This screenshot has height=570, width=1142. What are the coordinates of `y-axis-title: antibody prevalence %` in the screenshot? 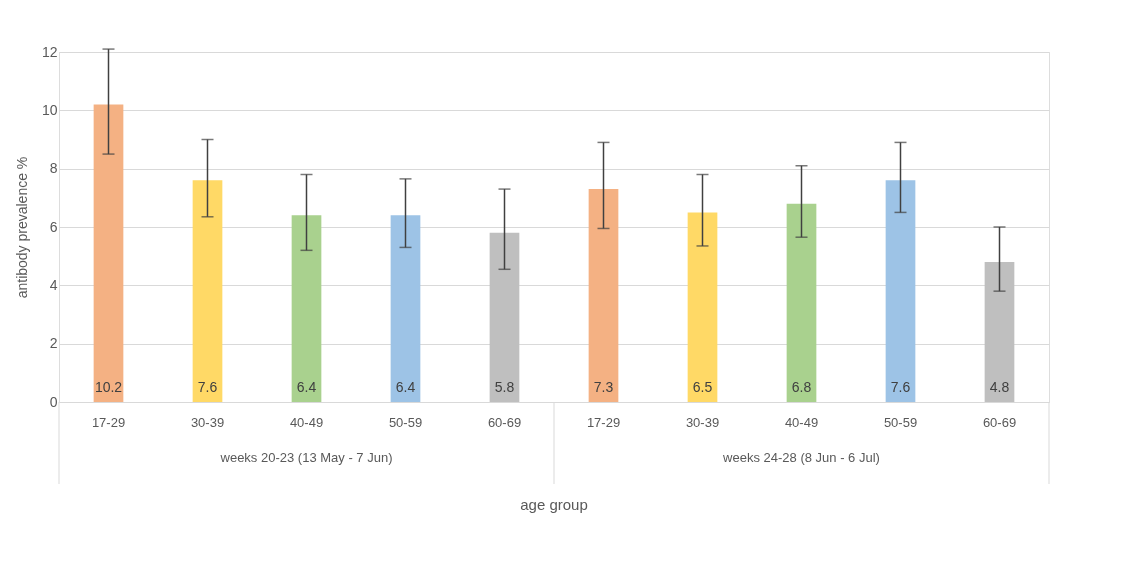 It's located at (21, 227).